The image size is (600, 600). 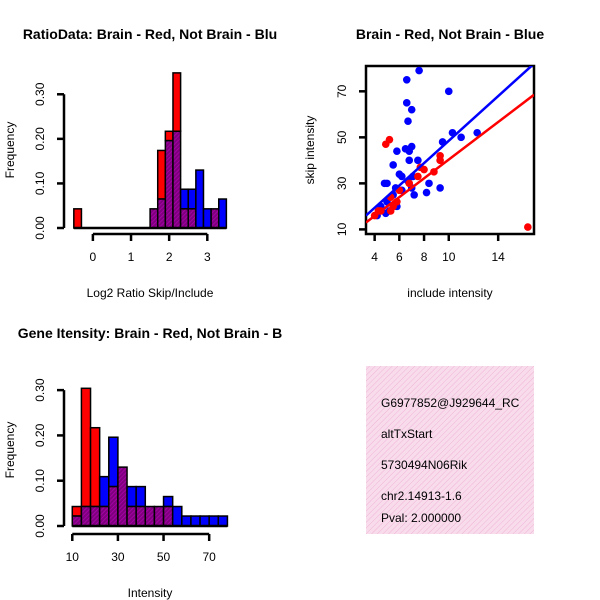 I want to click on intensity-y-axis-label: Frequency, so click(x=10, y=450).